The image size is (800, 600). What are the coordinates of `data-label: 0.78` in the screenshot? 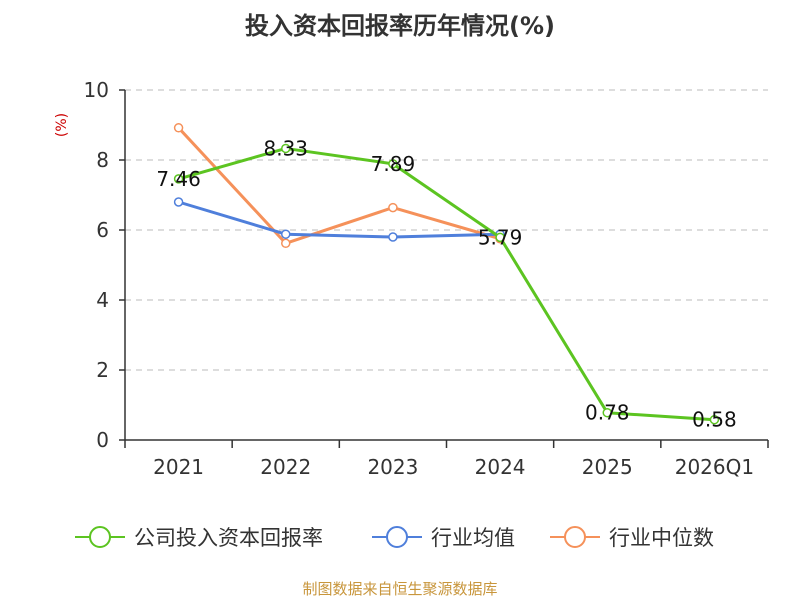 It's located at (607, 413).